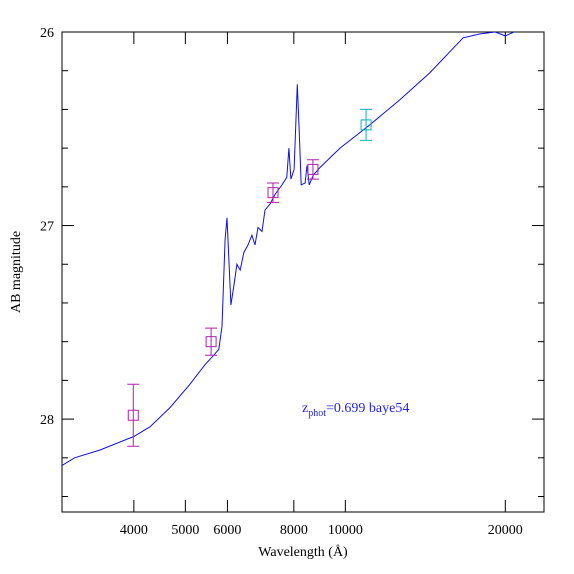 This screenshot has height=574, width=574. What do you see at coordinates (305, 408) in the screenshot?
I see `annotation-main: z` at bounding box center [305, 408].